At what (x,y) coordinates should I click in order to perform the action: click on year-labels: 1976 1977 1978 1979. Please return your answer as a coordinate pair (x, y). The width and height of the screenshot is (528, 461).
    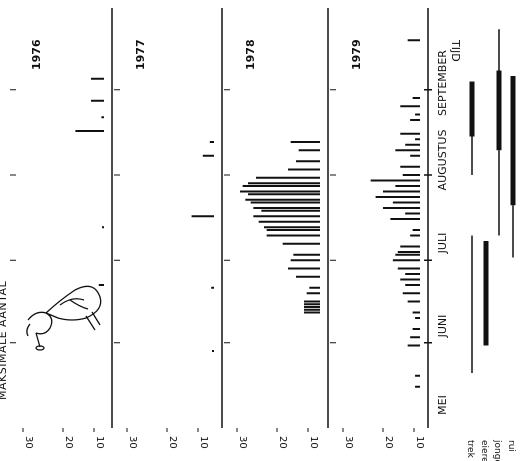
    Looking at the image, I should click on (196, 54).